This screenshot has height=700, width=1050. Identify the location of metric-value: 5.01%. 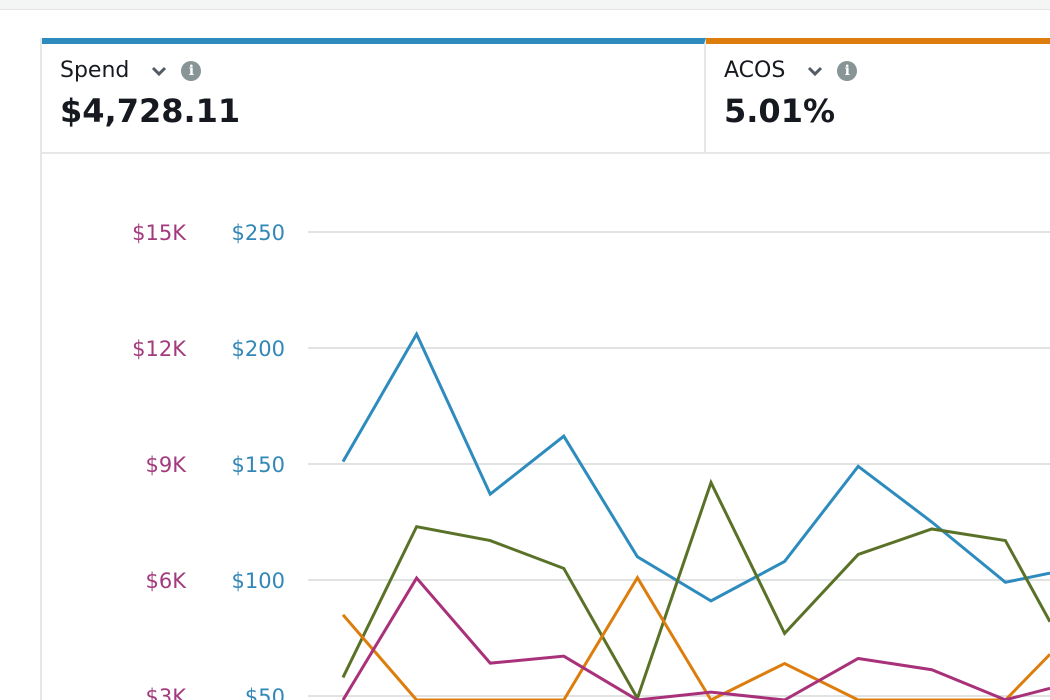
(780, 111).